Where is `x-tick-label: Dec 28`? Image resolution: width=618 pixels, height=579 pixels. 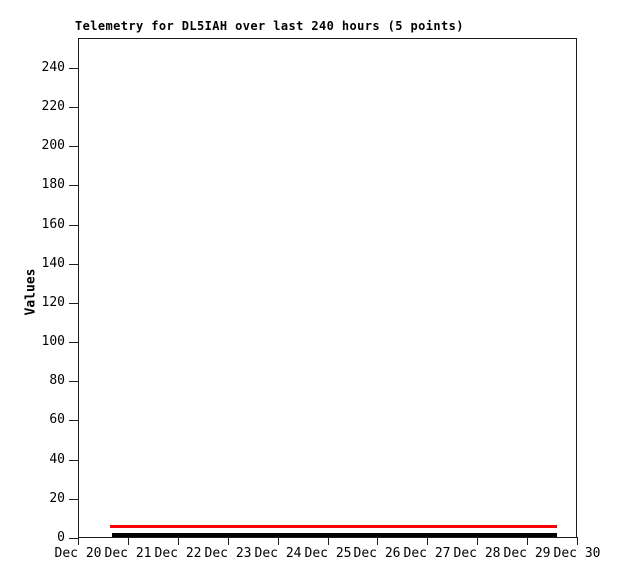 x-tick-label: Dec 28 is located at coordinates (477, 553).